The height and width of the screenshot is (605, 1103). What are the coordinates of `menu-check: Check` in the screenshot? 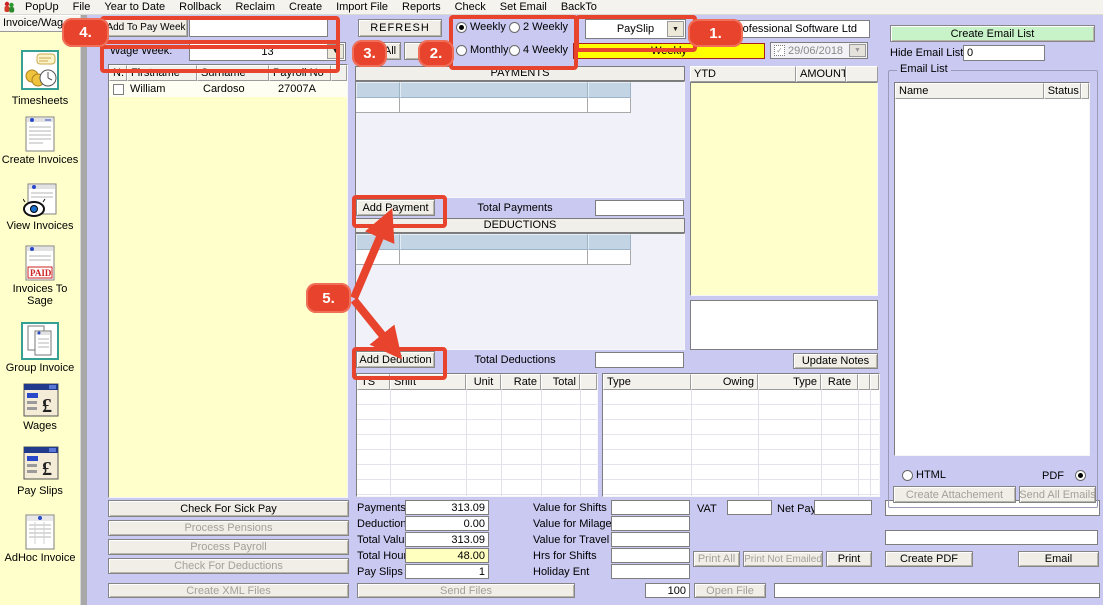 It's located at (470, 6).